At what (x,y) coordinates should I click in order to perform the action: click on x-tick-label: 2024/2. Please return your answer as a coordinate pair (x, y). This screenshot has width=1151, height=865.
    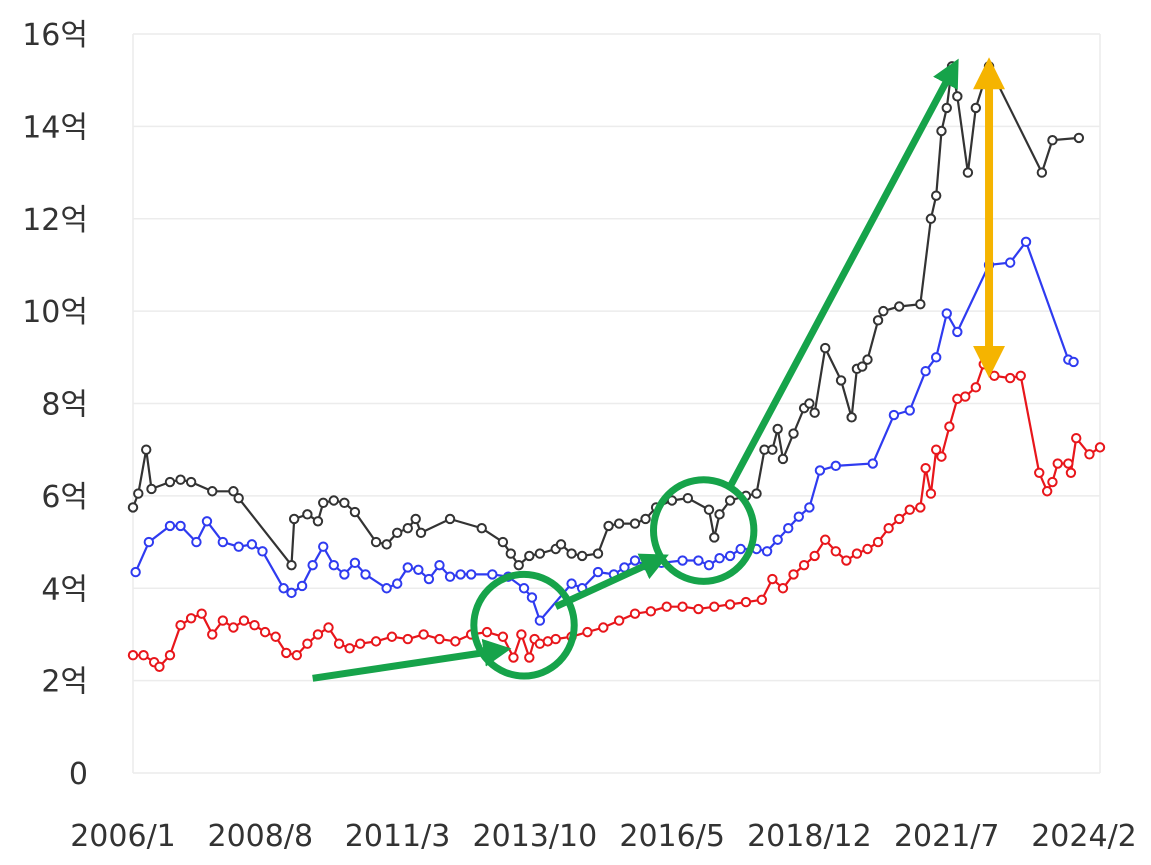
    Looking at the image, I should click on (1084, 836).